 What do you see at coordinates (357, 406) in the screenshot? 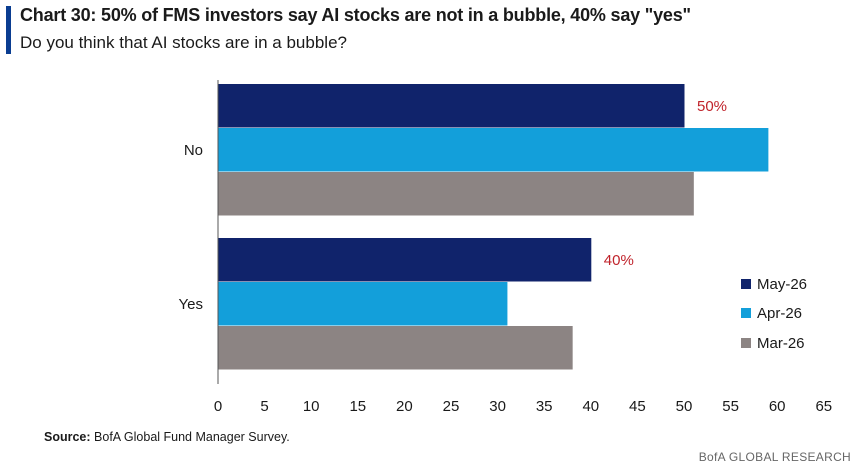
I see `x-tick-label-15: 15` at bounding box center [357, 406].